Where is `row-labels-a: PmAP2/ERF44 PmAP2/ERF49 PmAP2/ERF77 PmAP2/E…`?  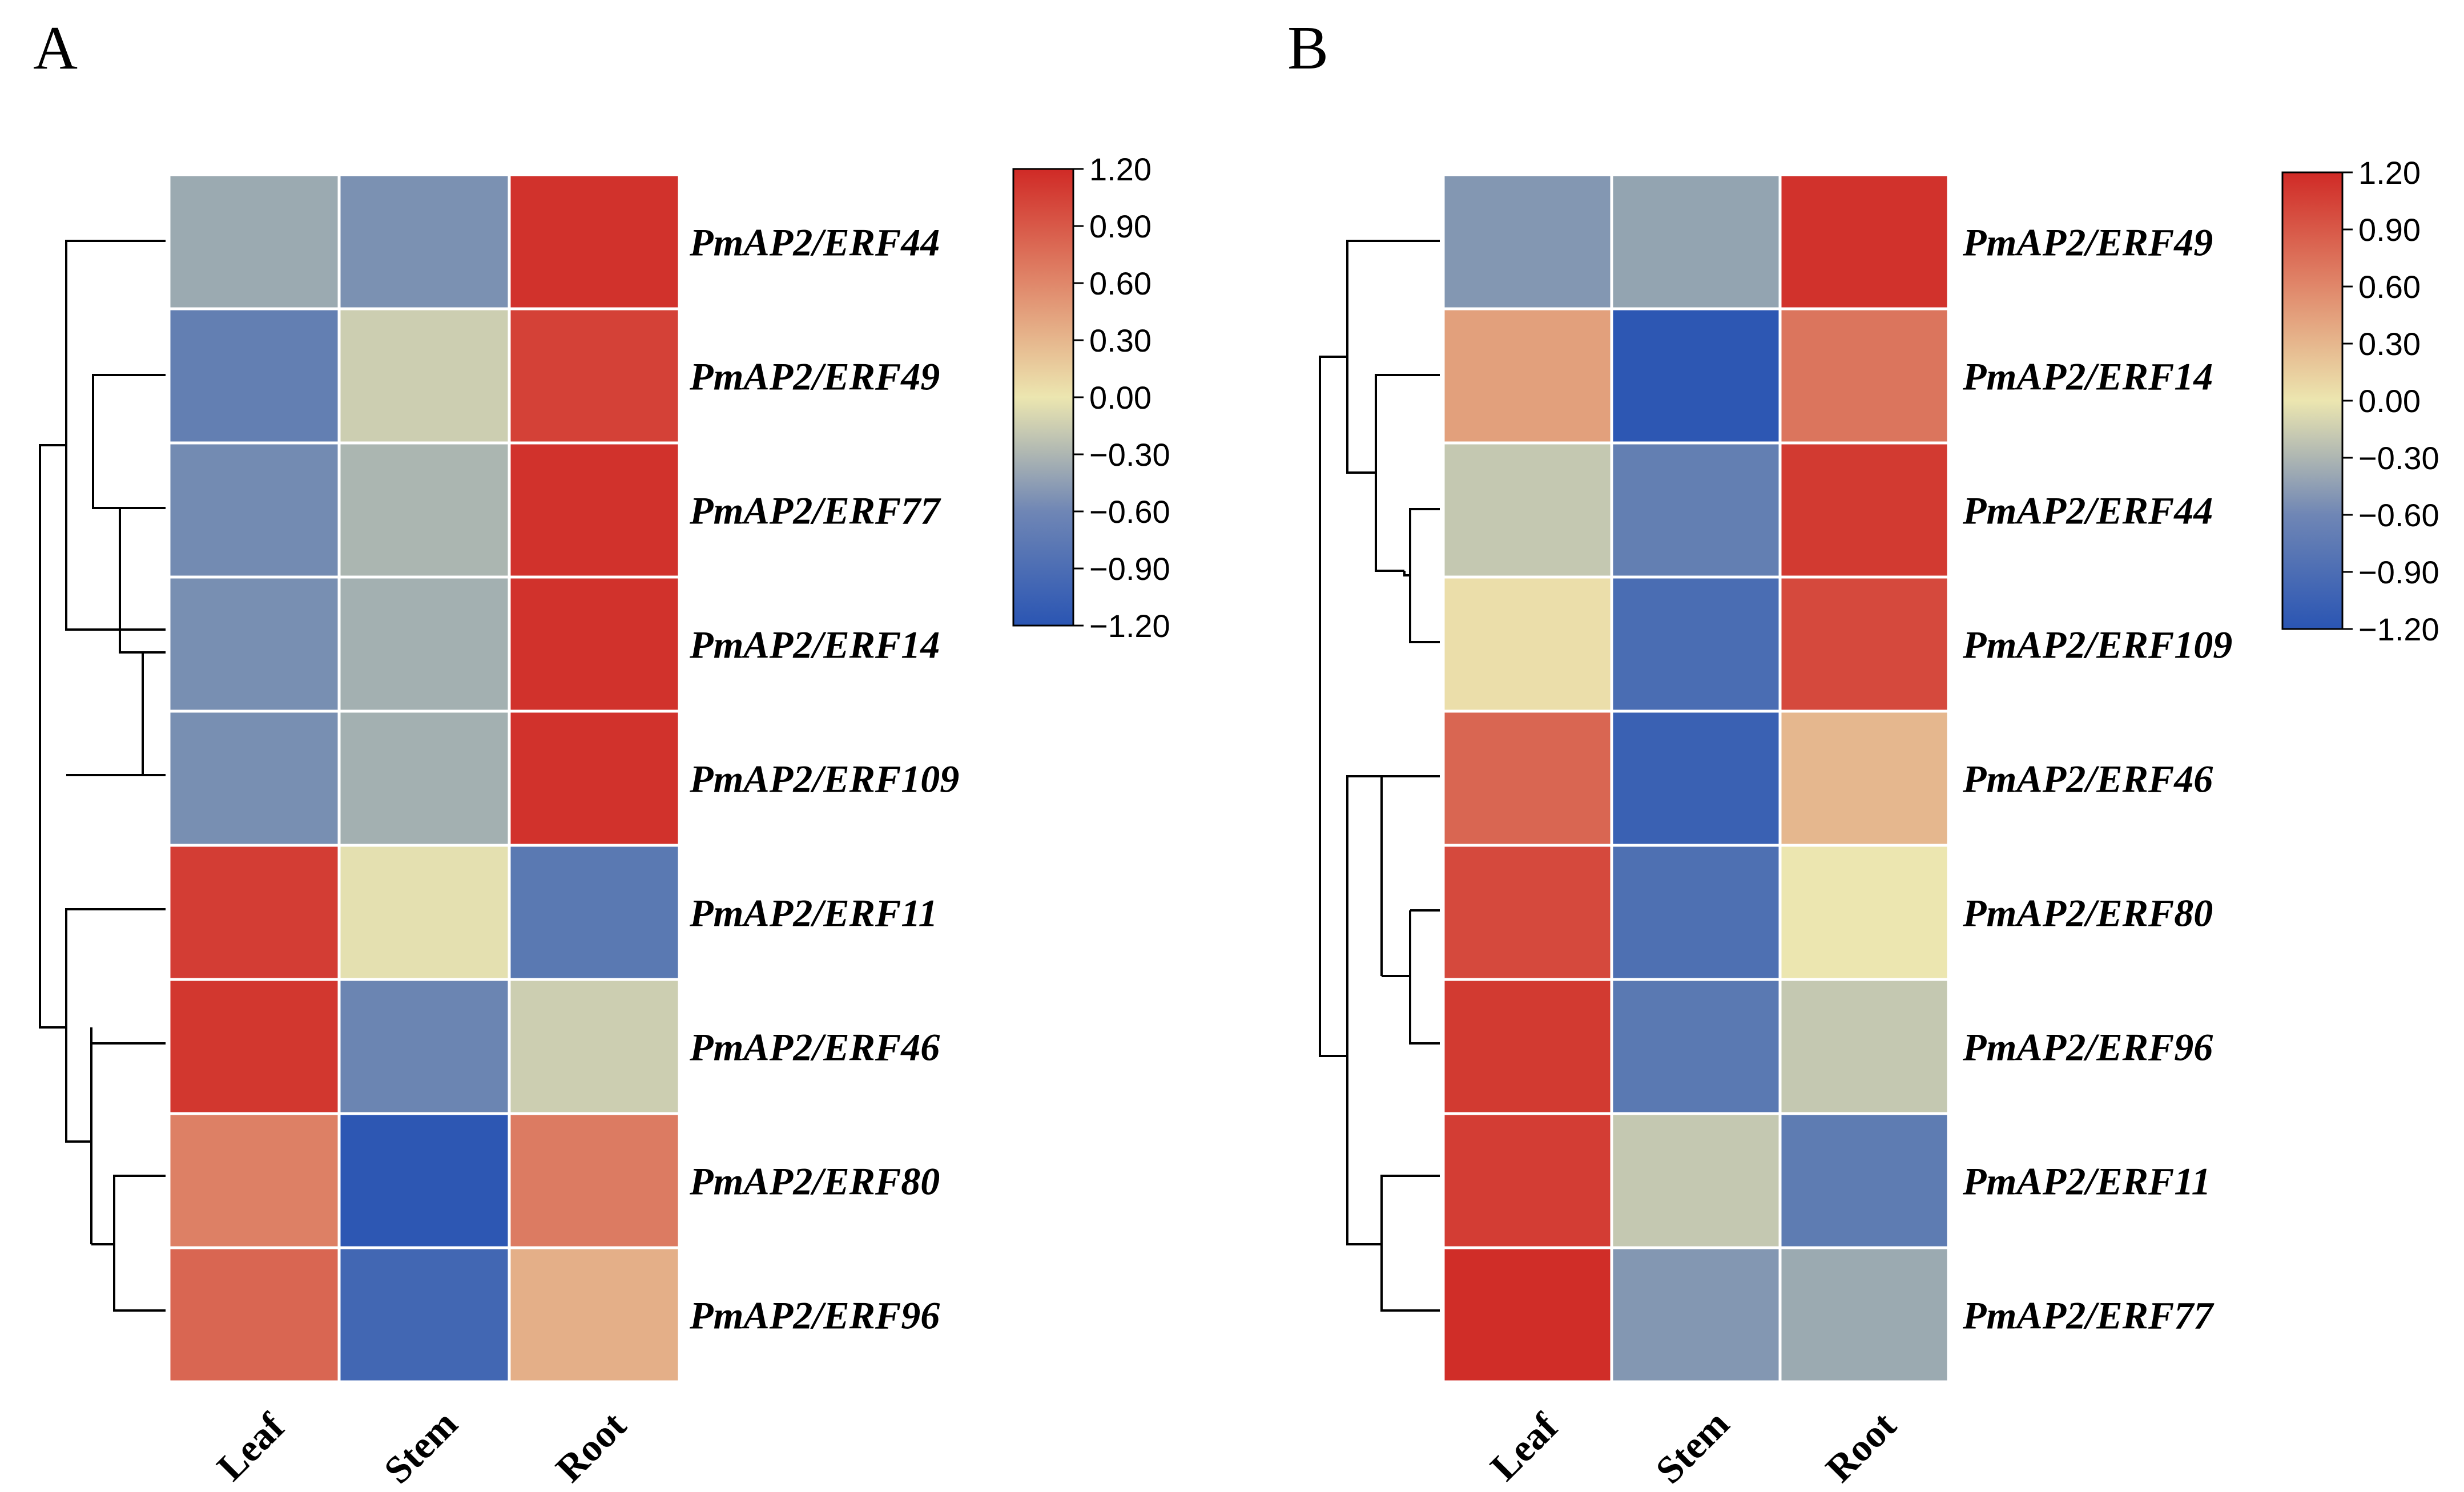
row-labels-a: PmAP2/ERF44 PmAP2/ERF49 PmAP2/ERF77 PmAP2/E… is located at coordinates (824, 779).